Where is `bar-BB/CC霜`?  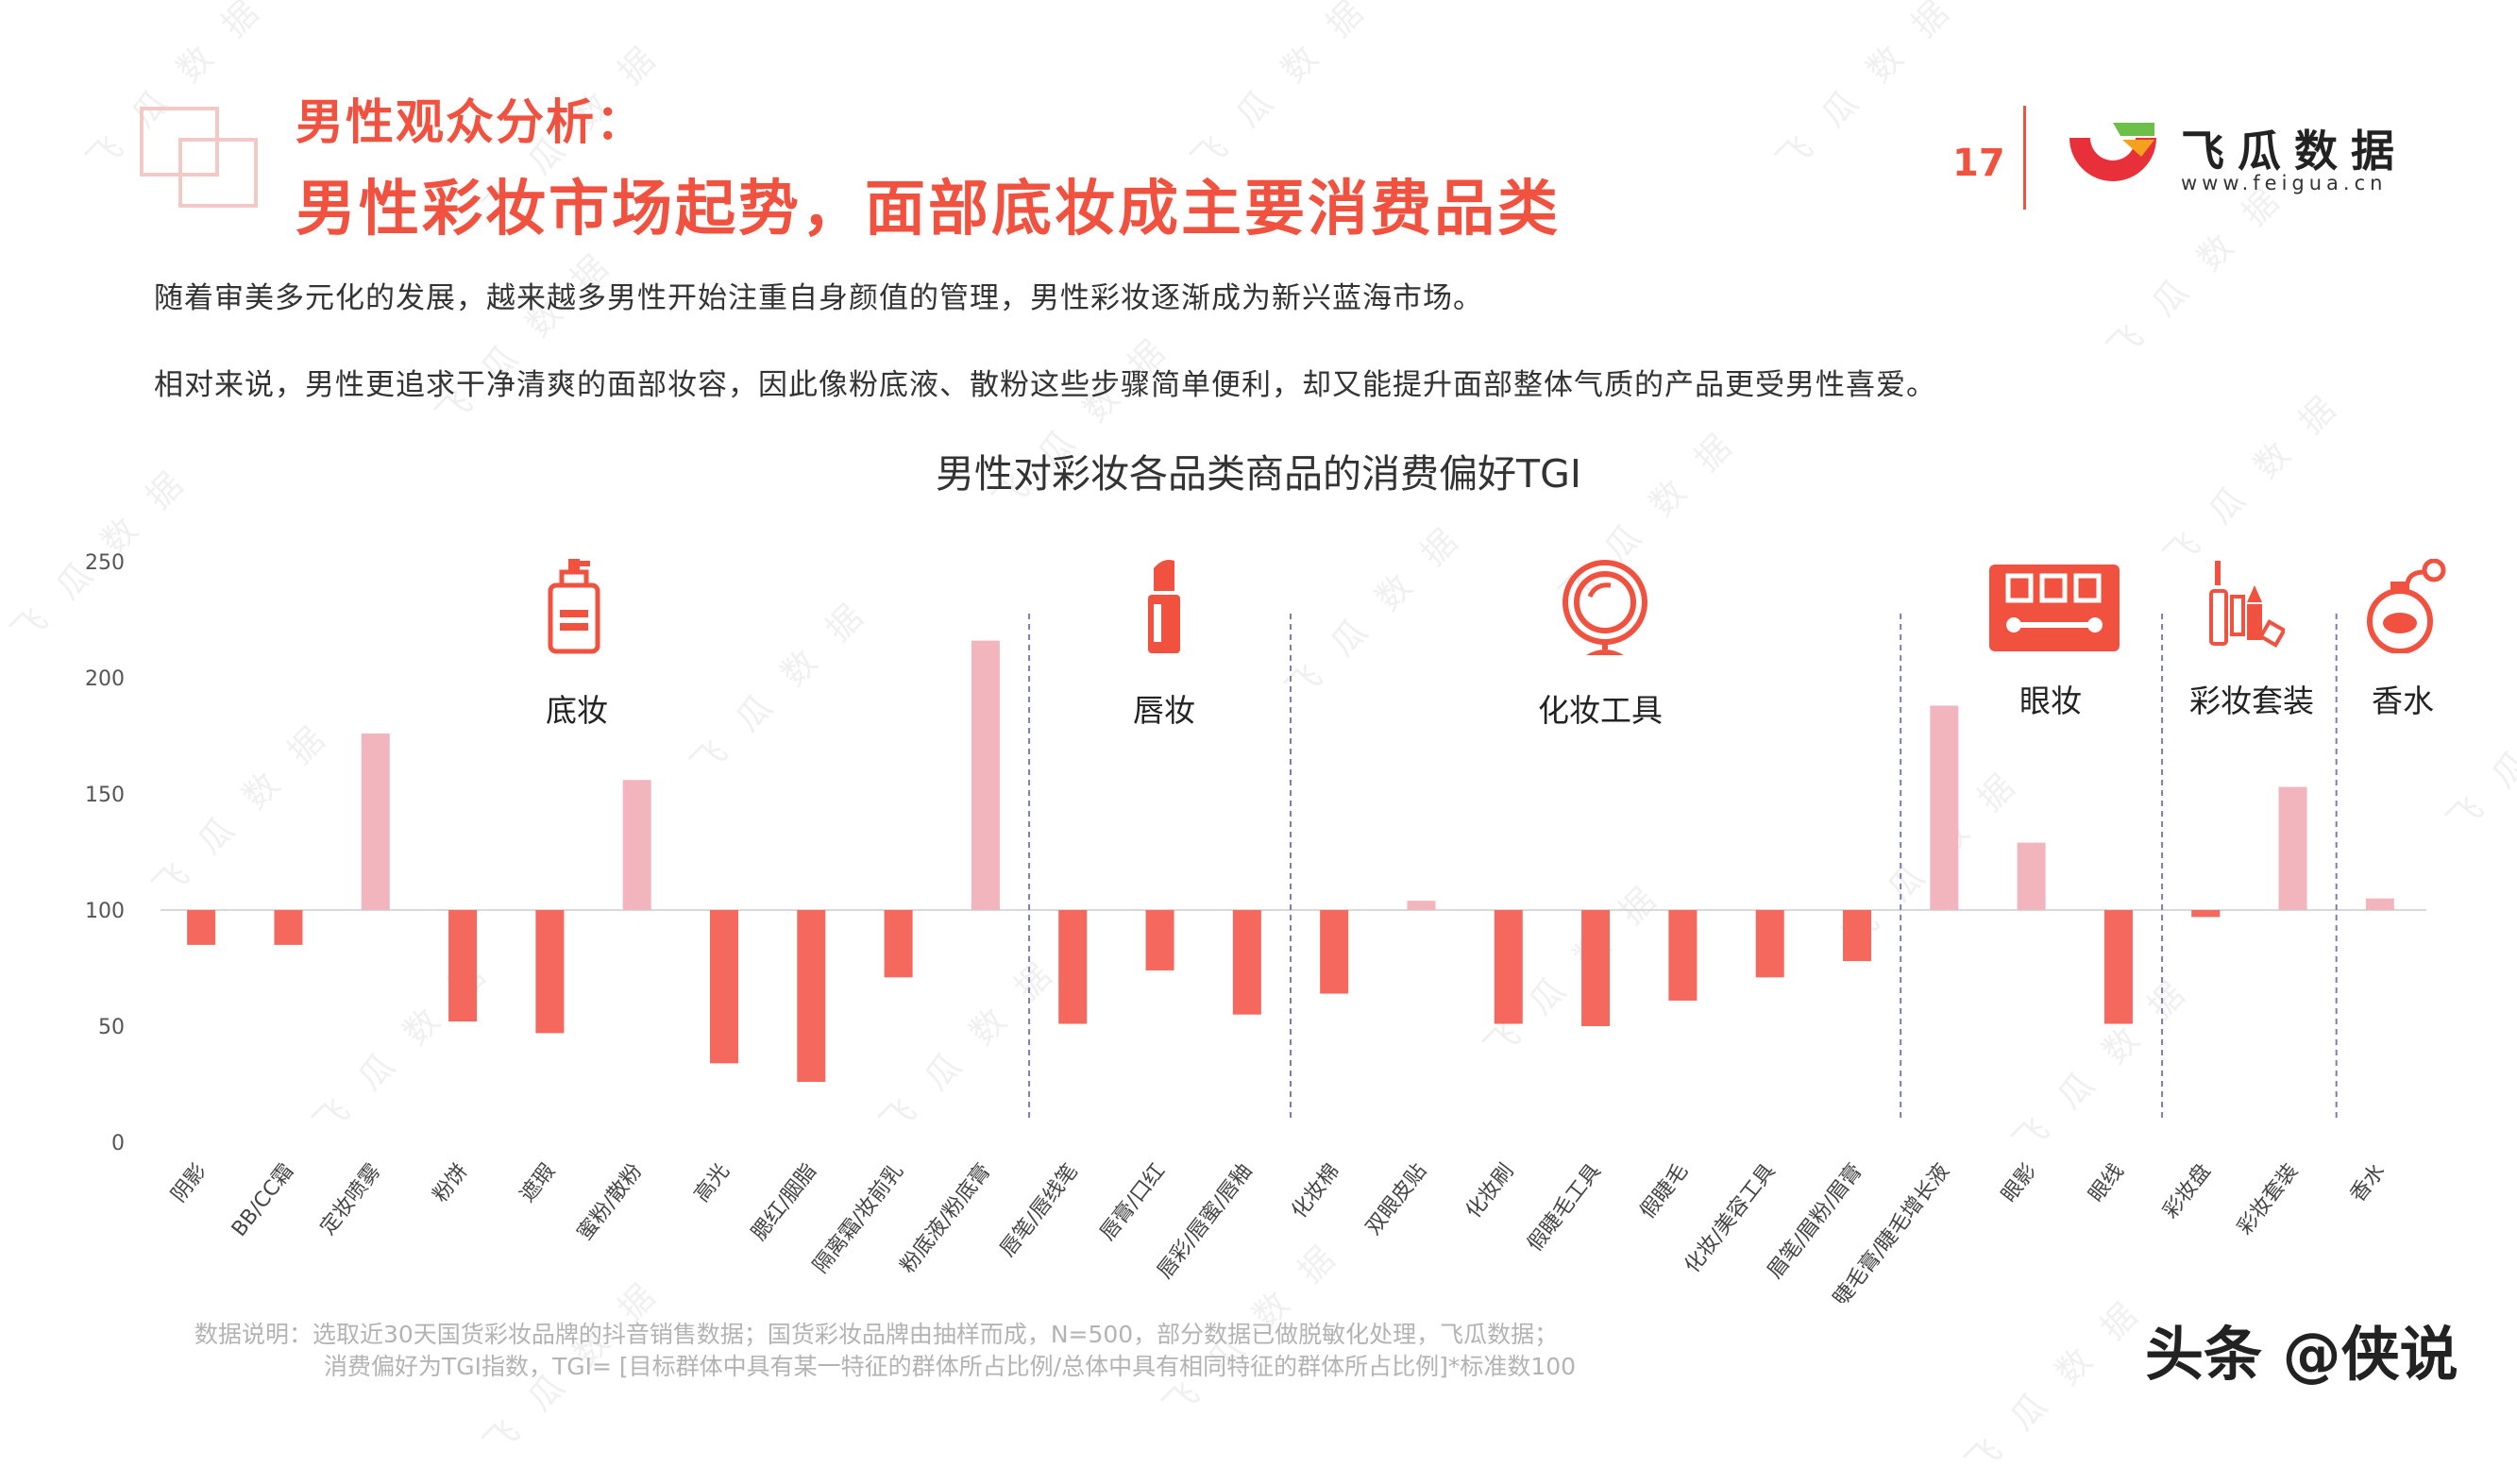
bar-BB/CC霜 is located at coordinates (288, 927).